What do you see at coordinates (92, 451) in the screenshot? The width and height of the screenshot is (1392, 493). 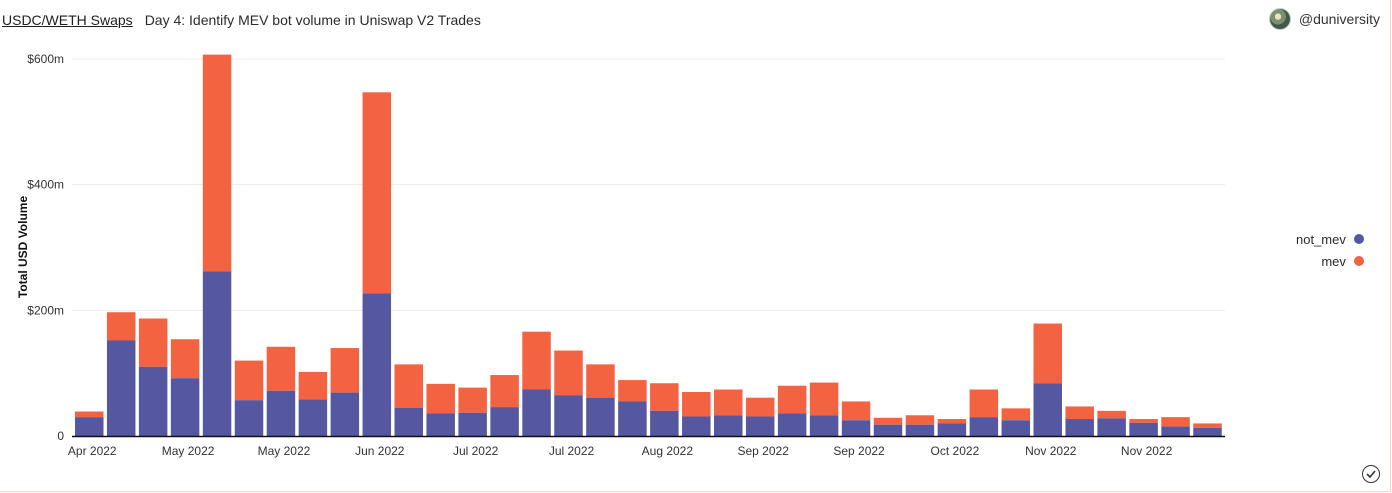 I see `x-tick-label: Apr 2022` at bounding box center [92, 451].